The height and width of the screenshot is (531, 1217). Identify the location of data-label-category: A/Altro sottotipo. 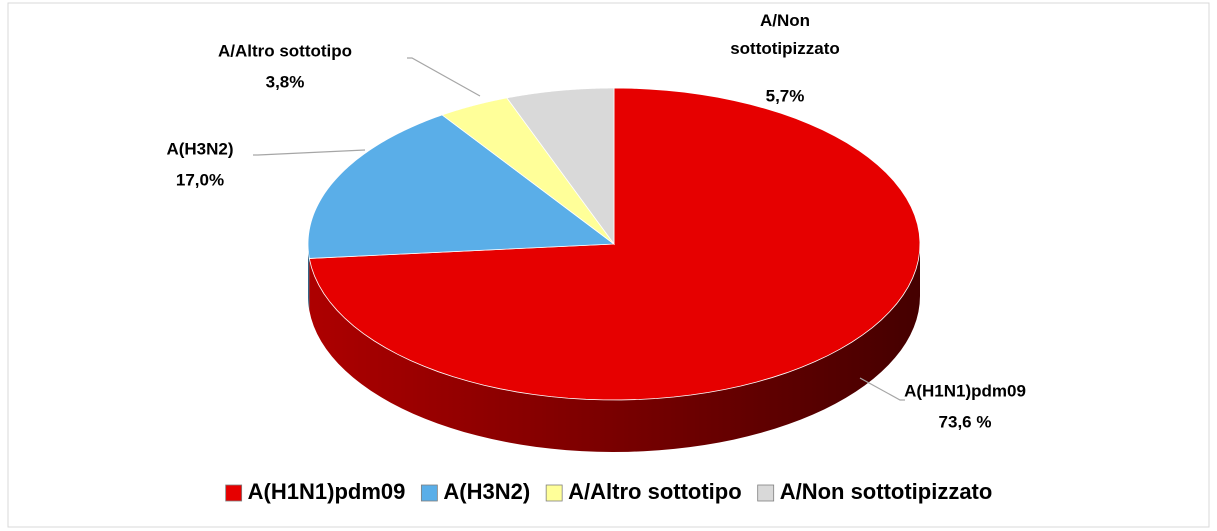
(285, 50).